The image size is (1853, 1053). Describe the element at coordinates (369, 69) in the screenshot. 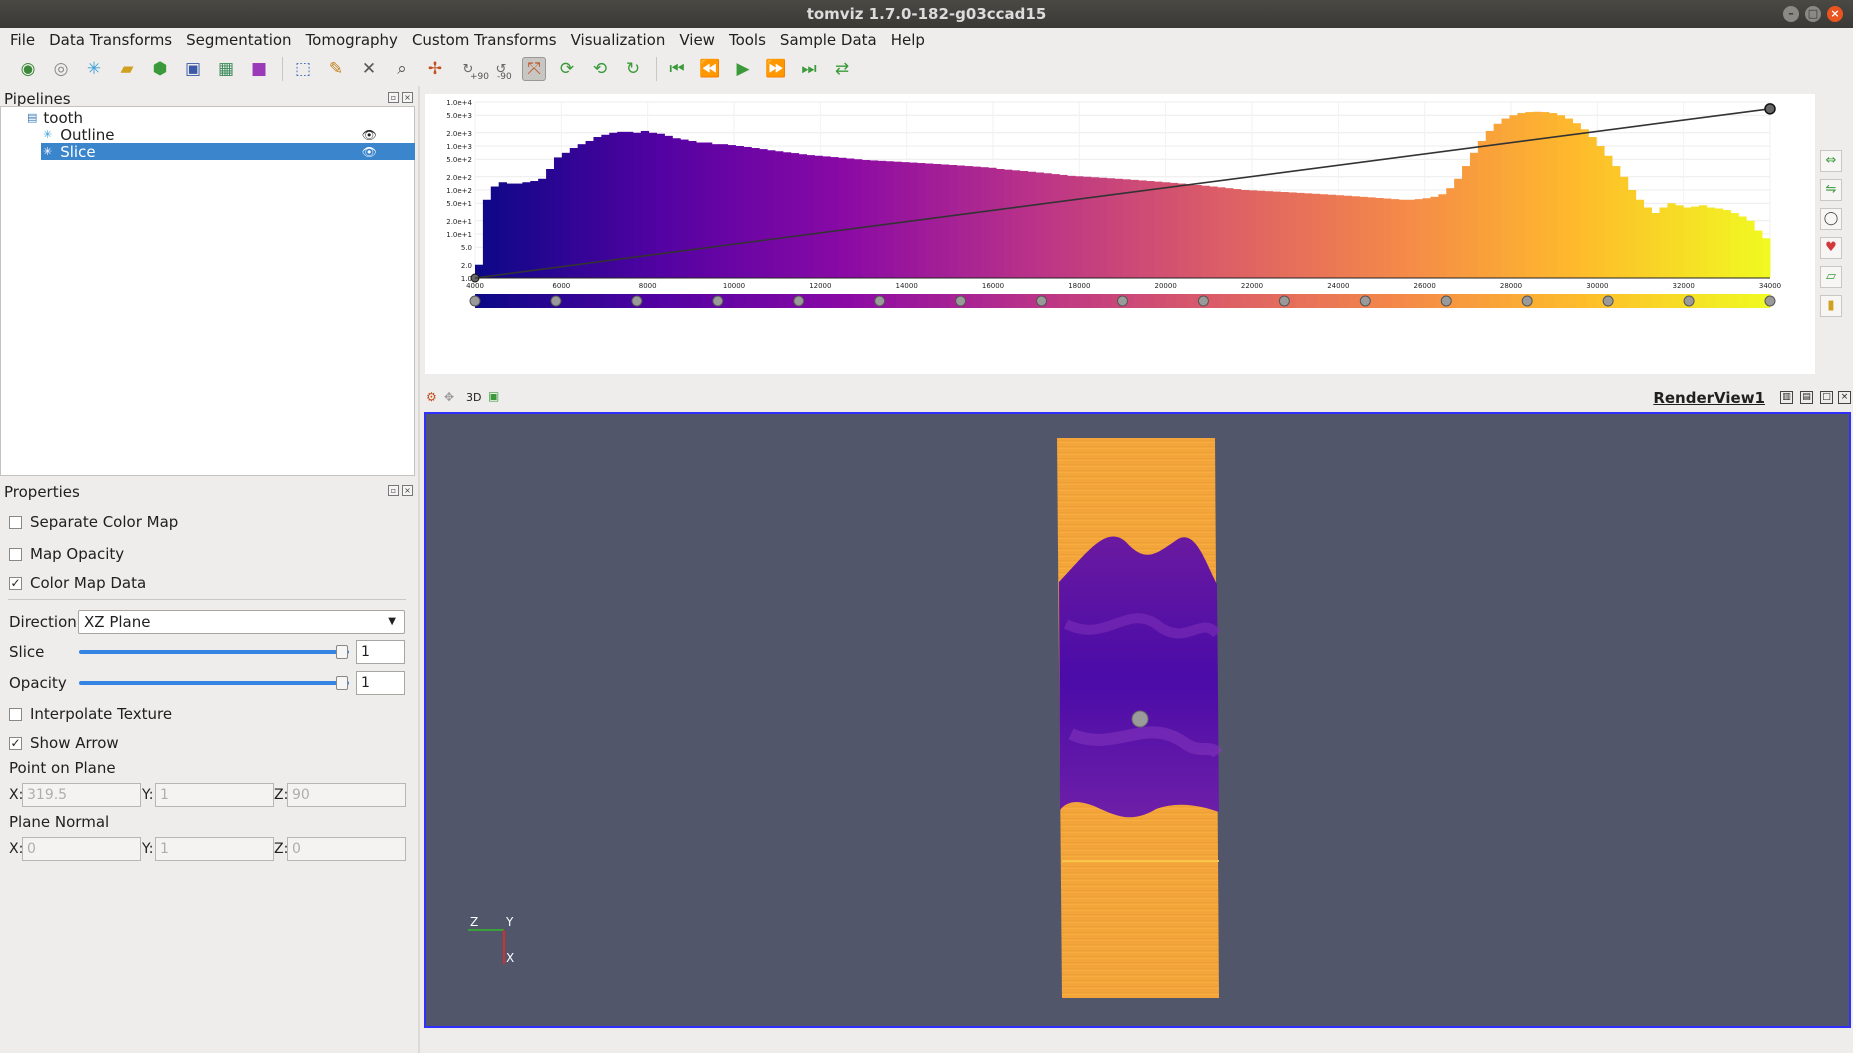

I see `fit-icon: ✕` at that location.